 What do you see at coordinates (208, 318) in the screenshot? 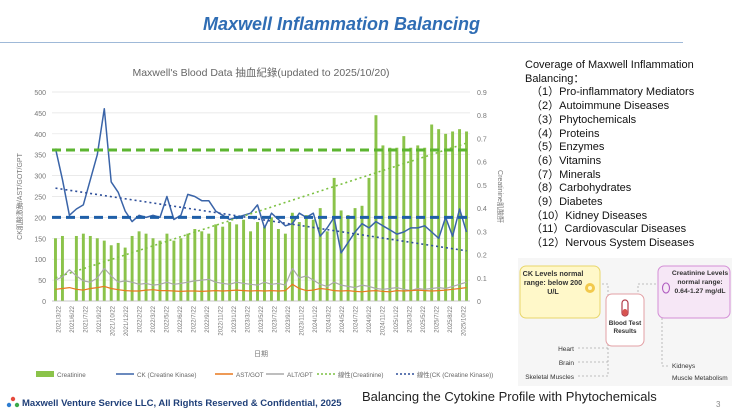
I see `x-tick-label: 2022/9/22` at bounding box center [208, 318].